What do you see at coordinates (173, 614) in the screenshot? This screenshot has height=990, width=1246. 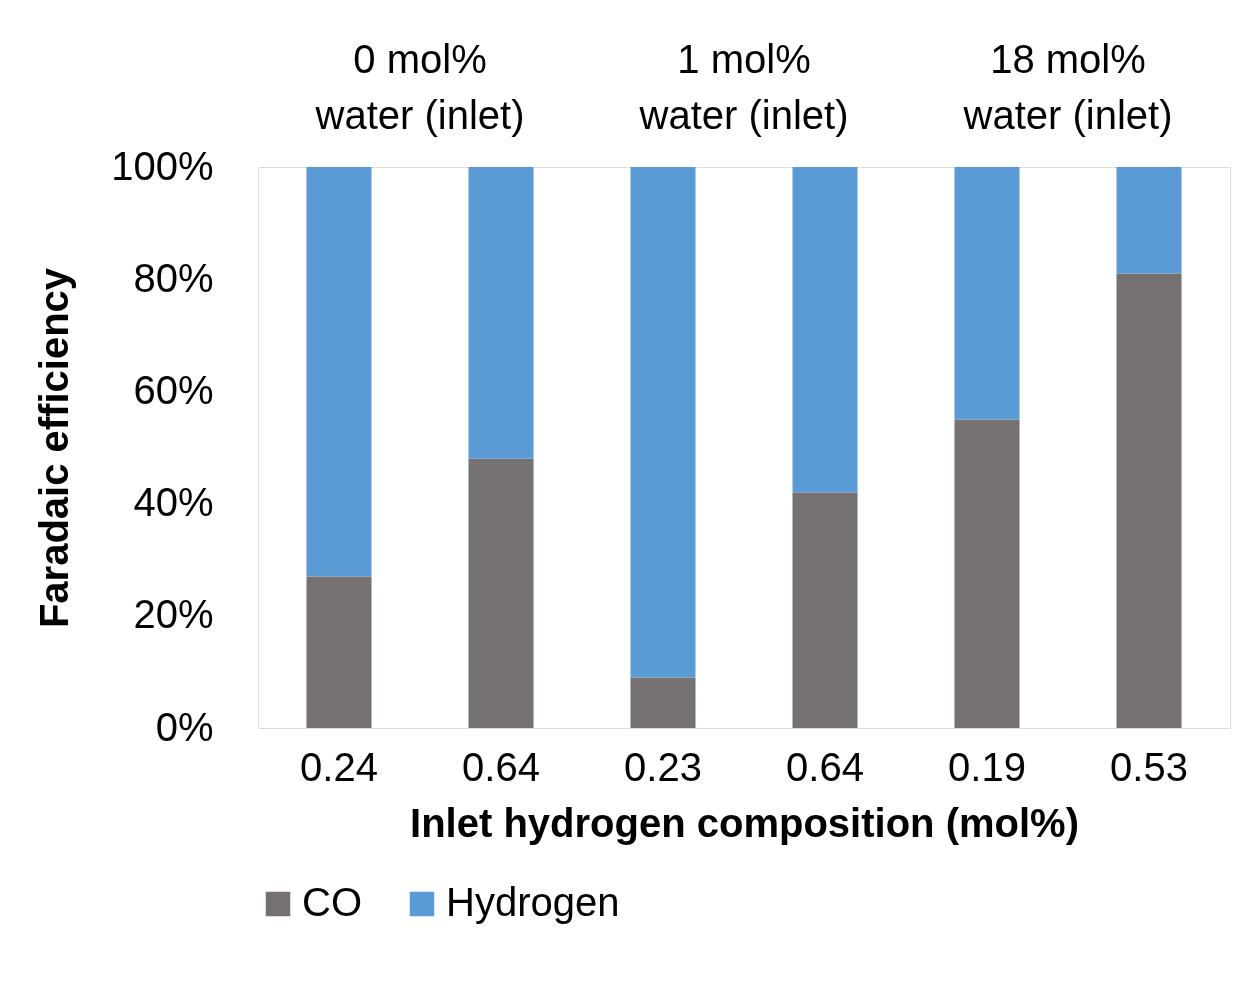 I see `y-tick-label: 20%` at bounding box center [173, 614].